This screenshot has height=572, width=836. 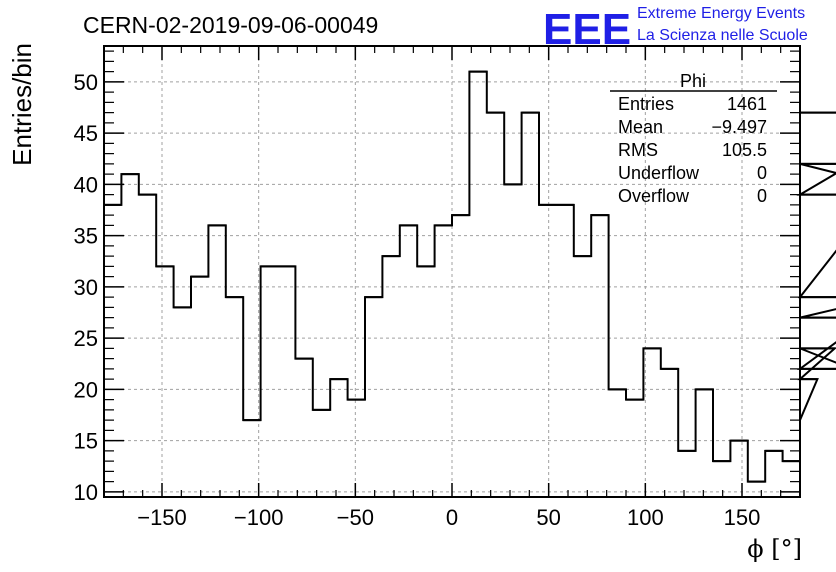 I want to click on chart-title: CERN-02-2019-09-06-00049, so click(x=230, y=25).